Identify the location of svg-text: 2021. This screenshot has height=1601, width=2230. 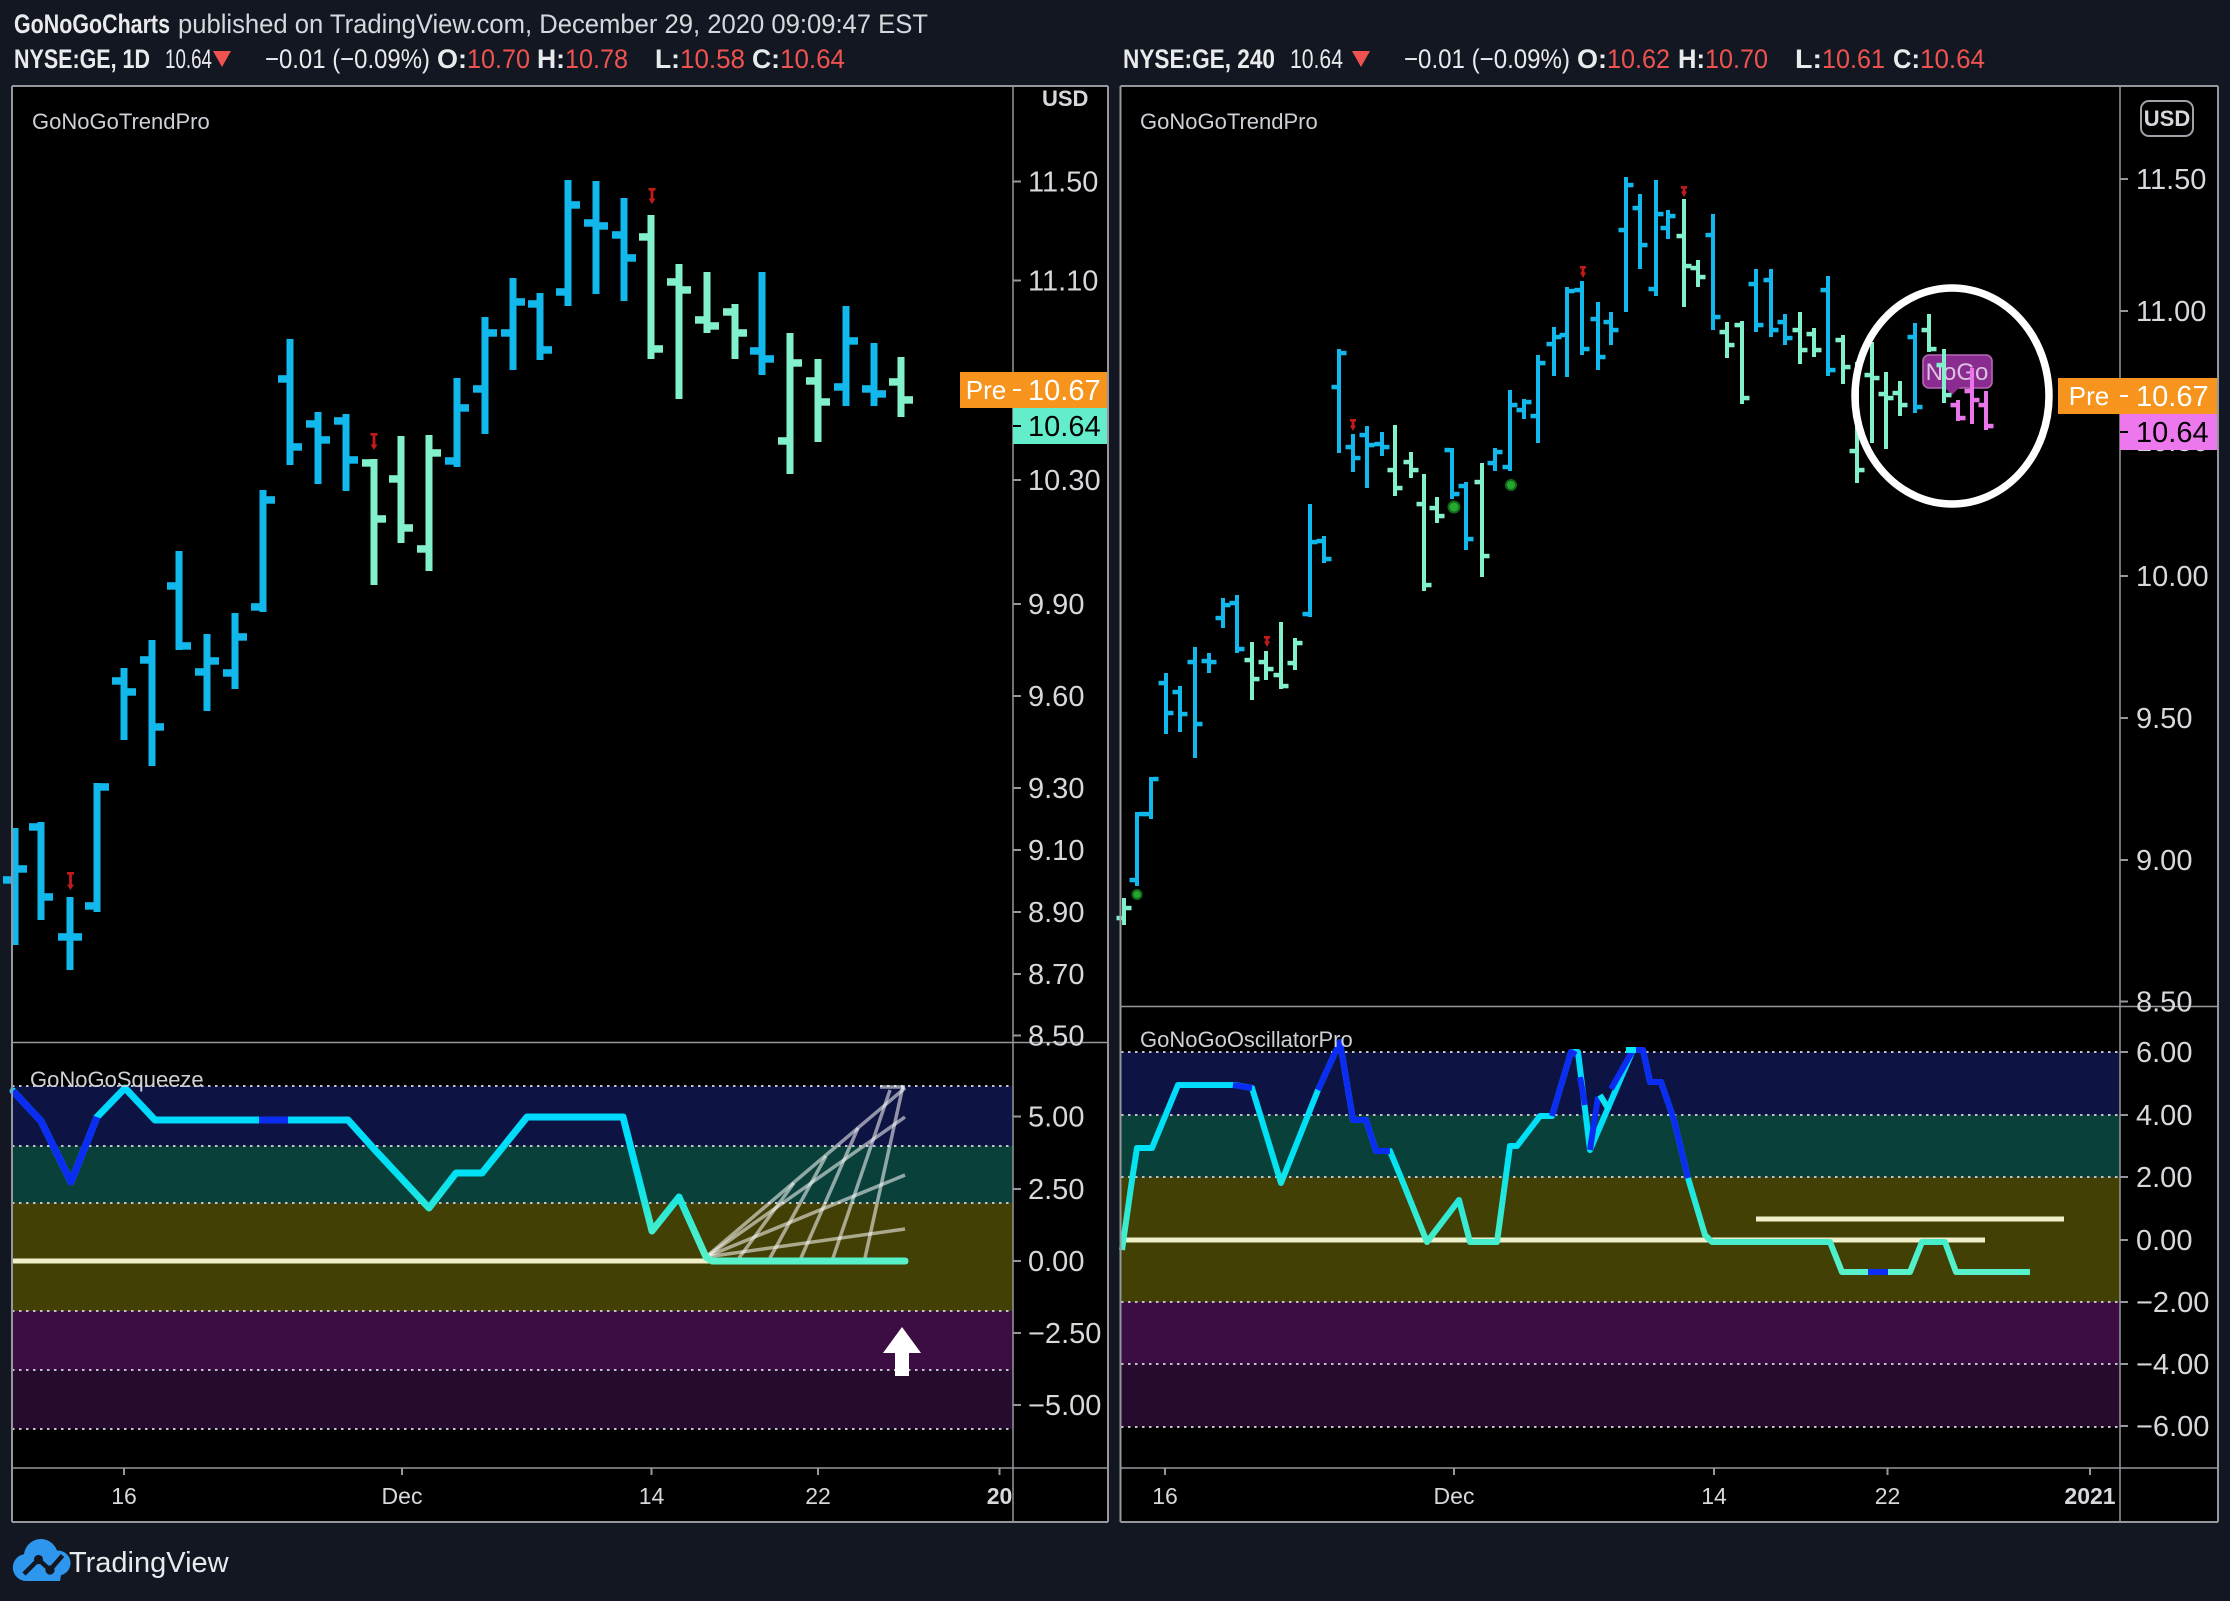
(2089, 1496).